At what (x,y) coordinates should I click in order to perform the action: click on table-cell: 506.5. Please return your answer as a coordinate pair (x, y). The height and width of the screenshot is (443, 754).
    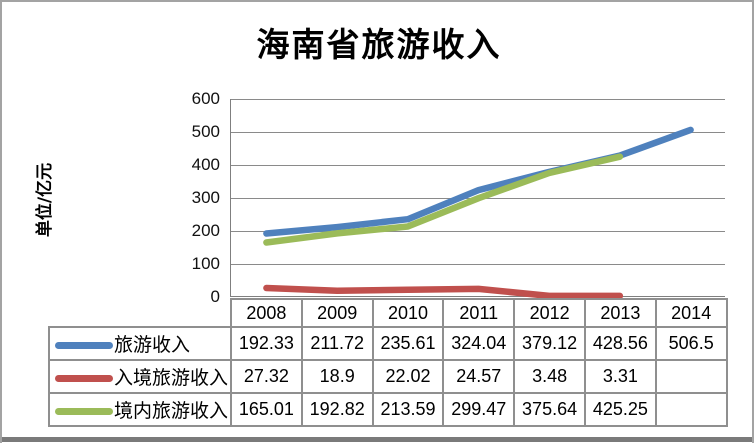
    Looking at the image, I should click on (691, 343).